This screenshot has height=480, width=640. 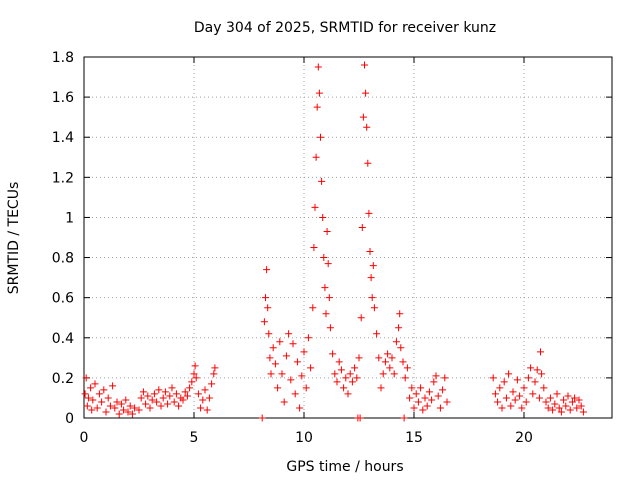 What do you see at coordinates (69, 218) in the screenshot?
I see `y-tick-label: 1` at bounding box center [69, 218].